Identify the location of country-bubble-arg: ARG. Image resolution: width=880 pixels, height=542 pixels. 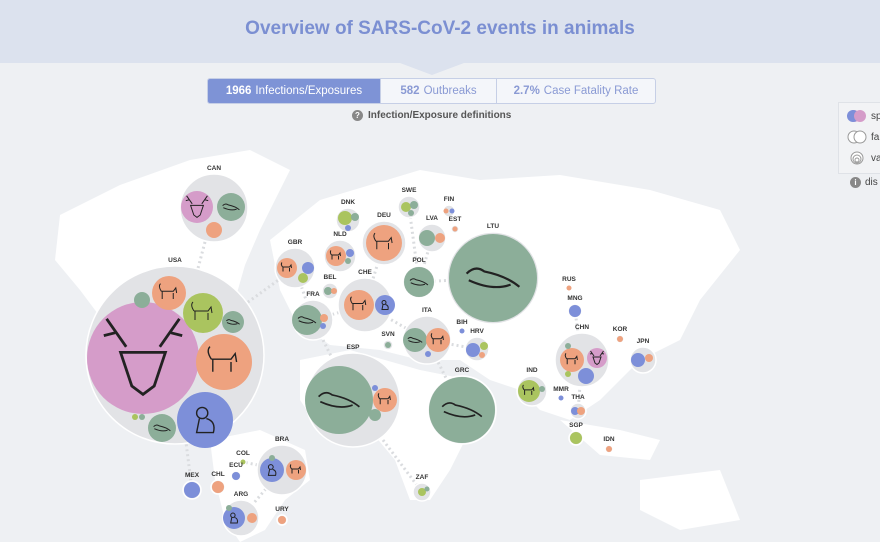
(241, 514).